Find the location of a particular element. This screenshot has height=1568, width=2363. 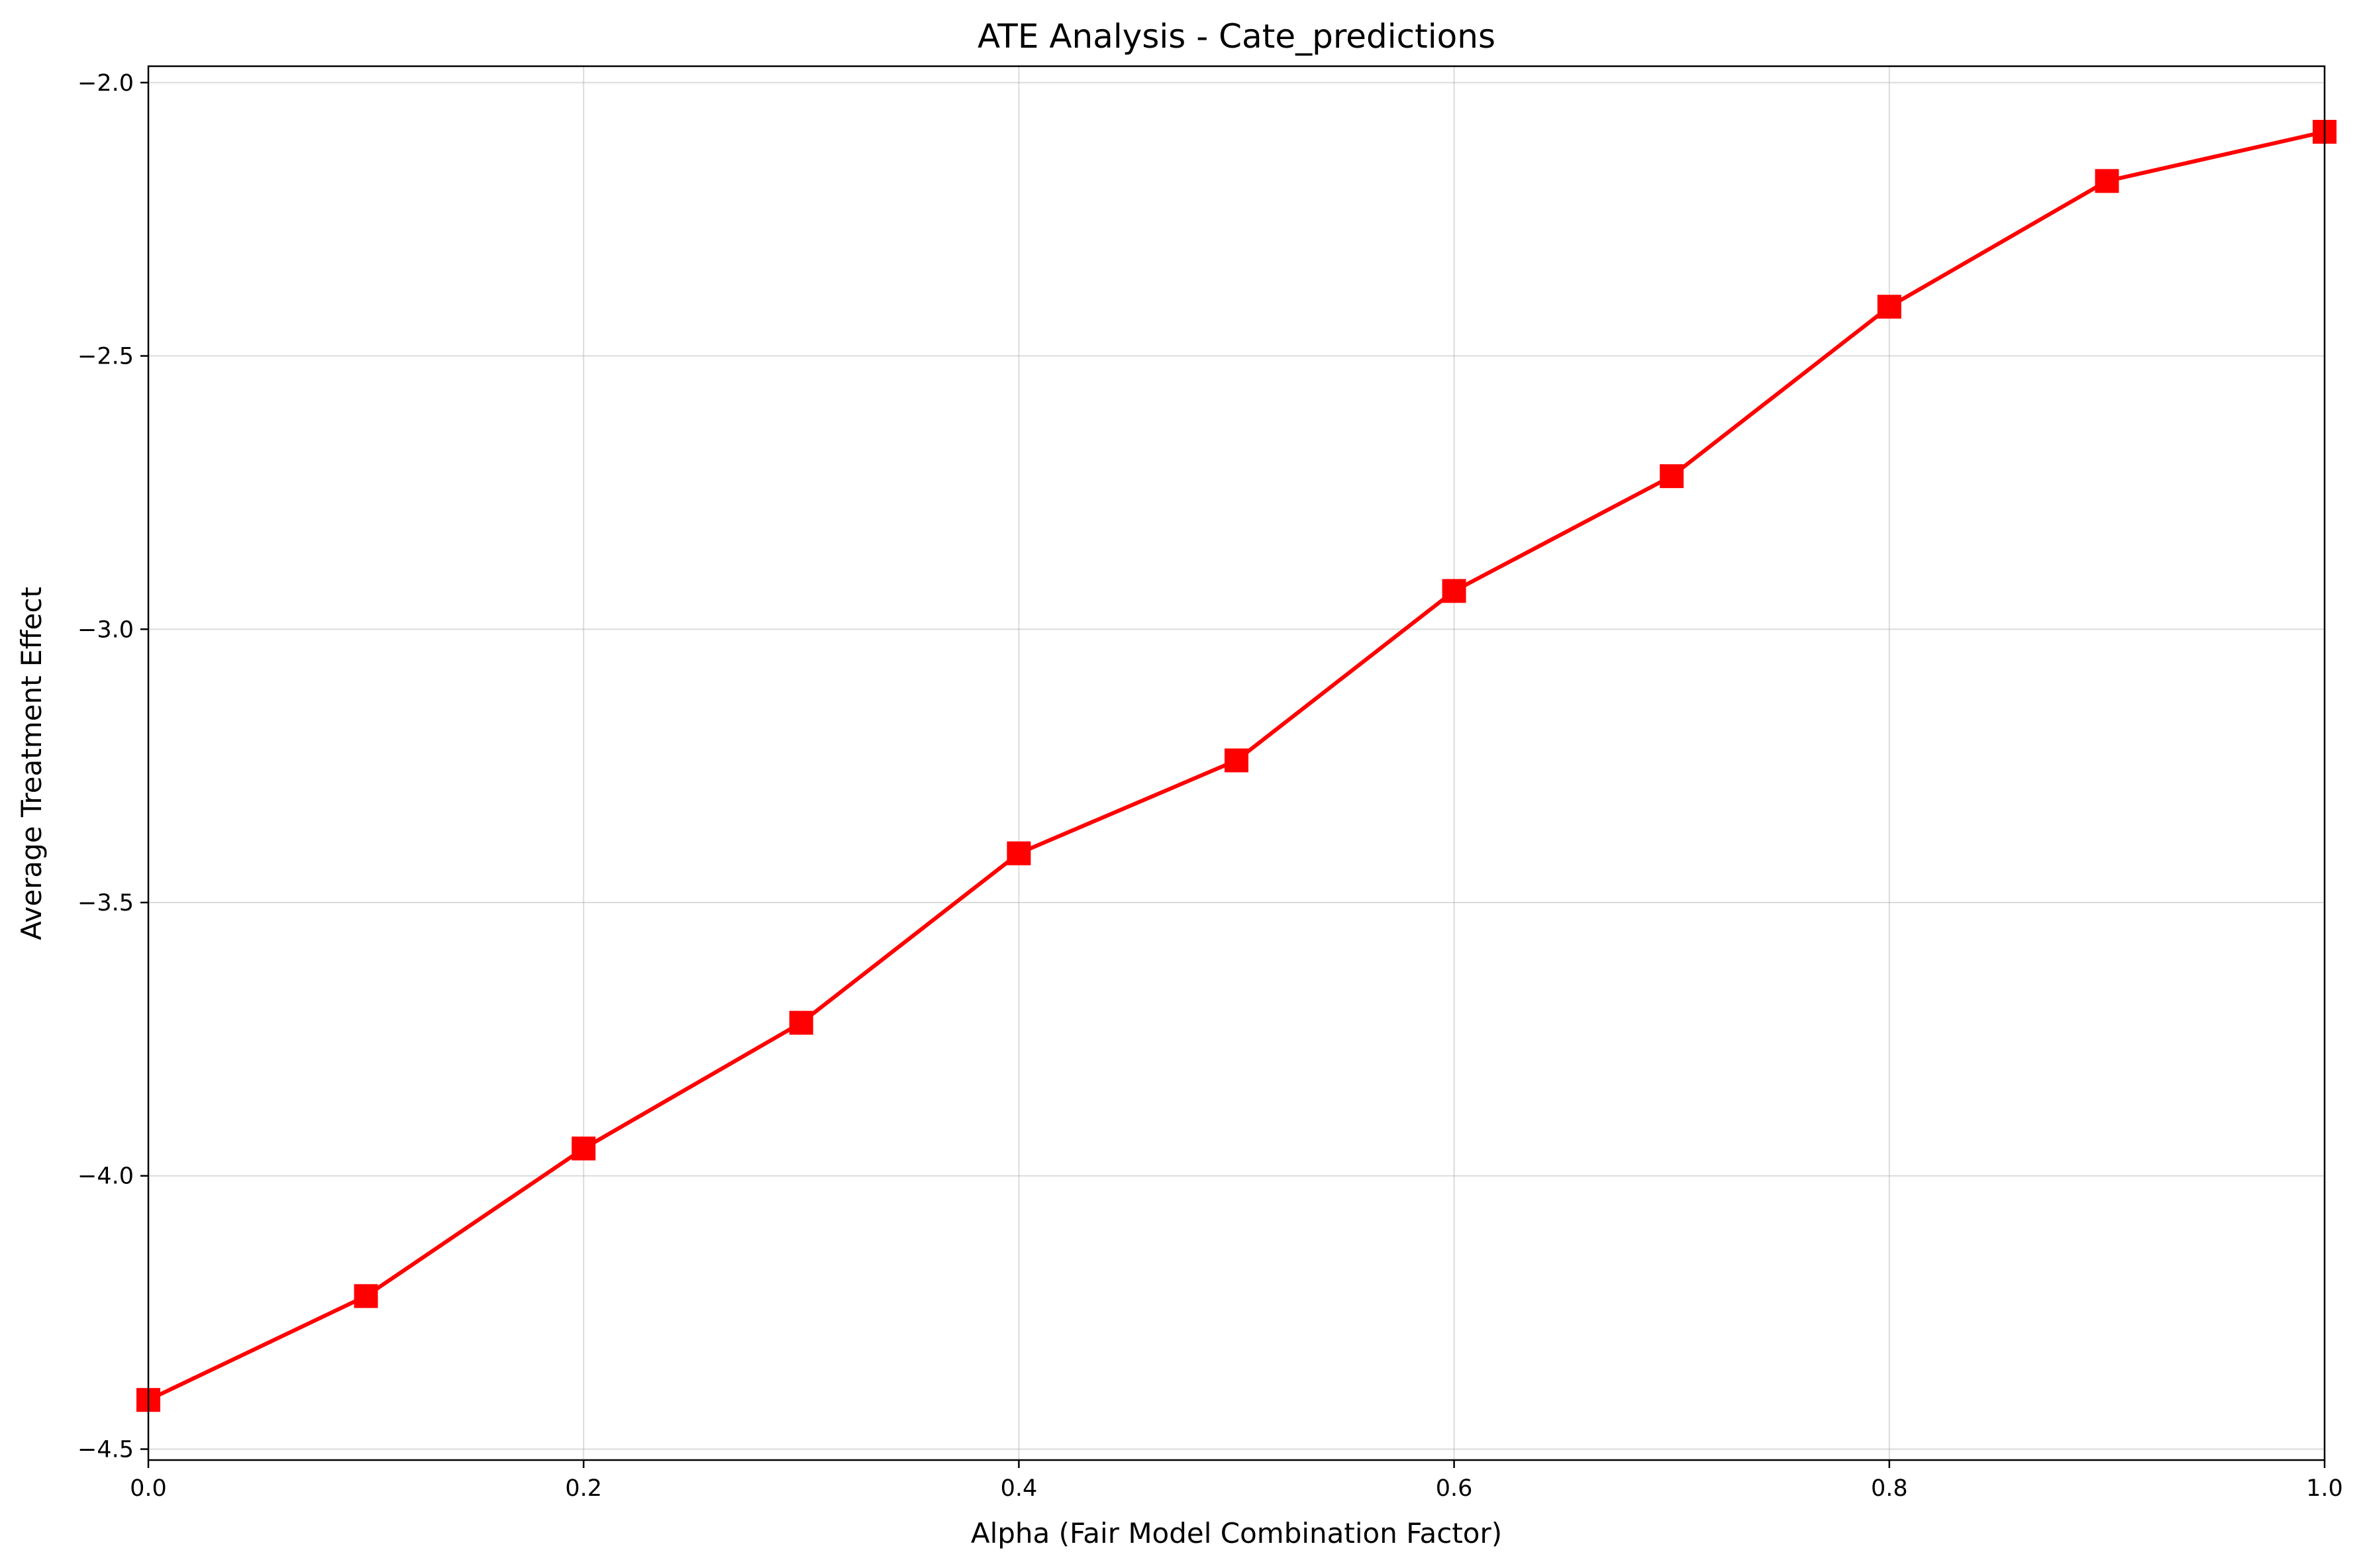

y-tick-label: −3.5 is located at coordinates (105, 903).